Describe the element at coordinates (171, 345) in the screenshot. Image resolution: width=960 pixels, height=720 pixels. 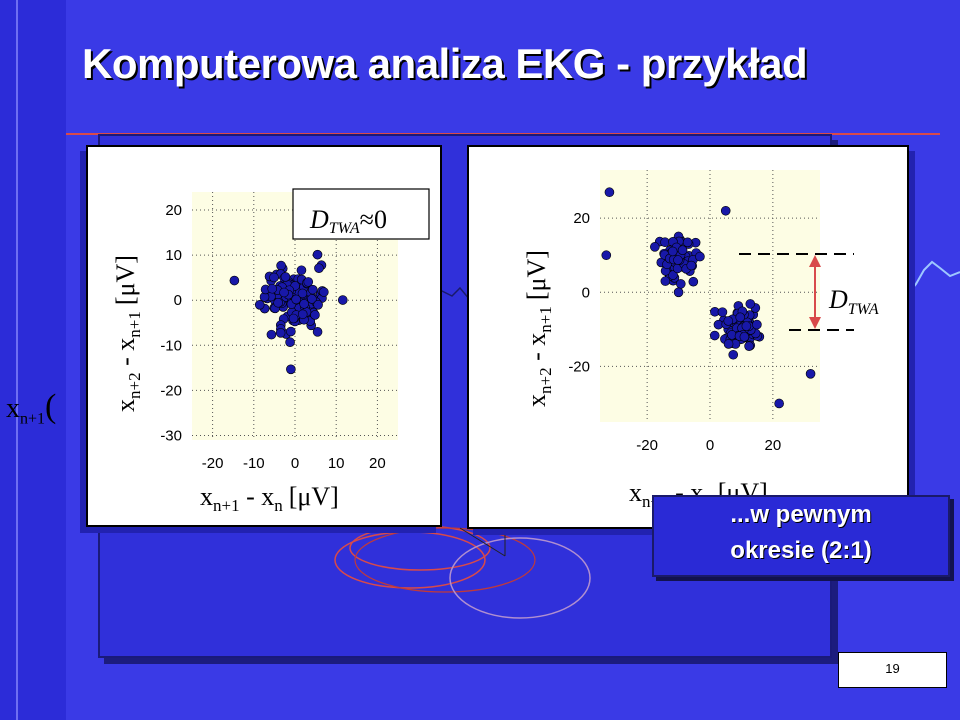
I see `y-tick-label: -10` at that location.